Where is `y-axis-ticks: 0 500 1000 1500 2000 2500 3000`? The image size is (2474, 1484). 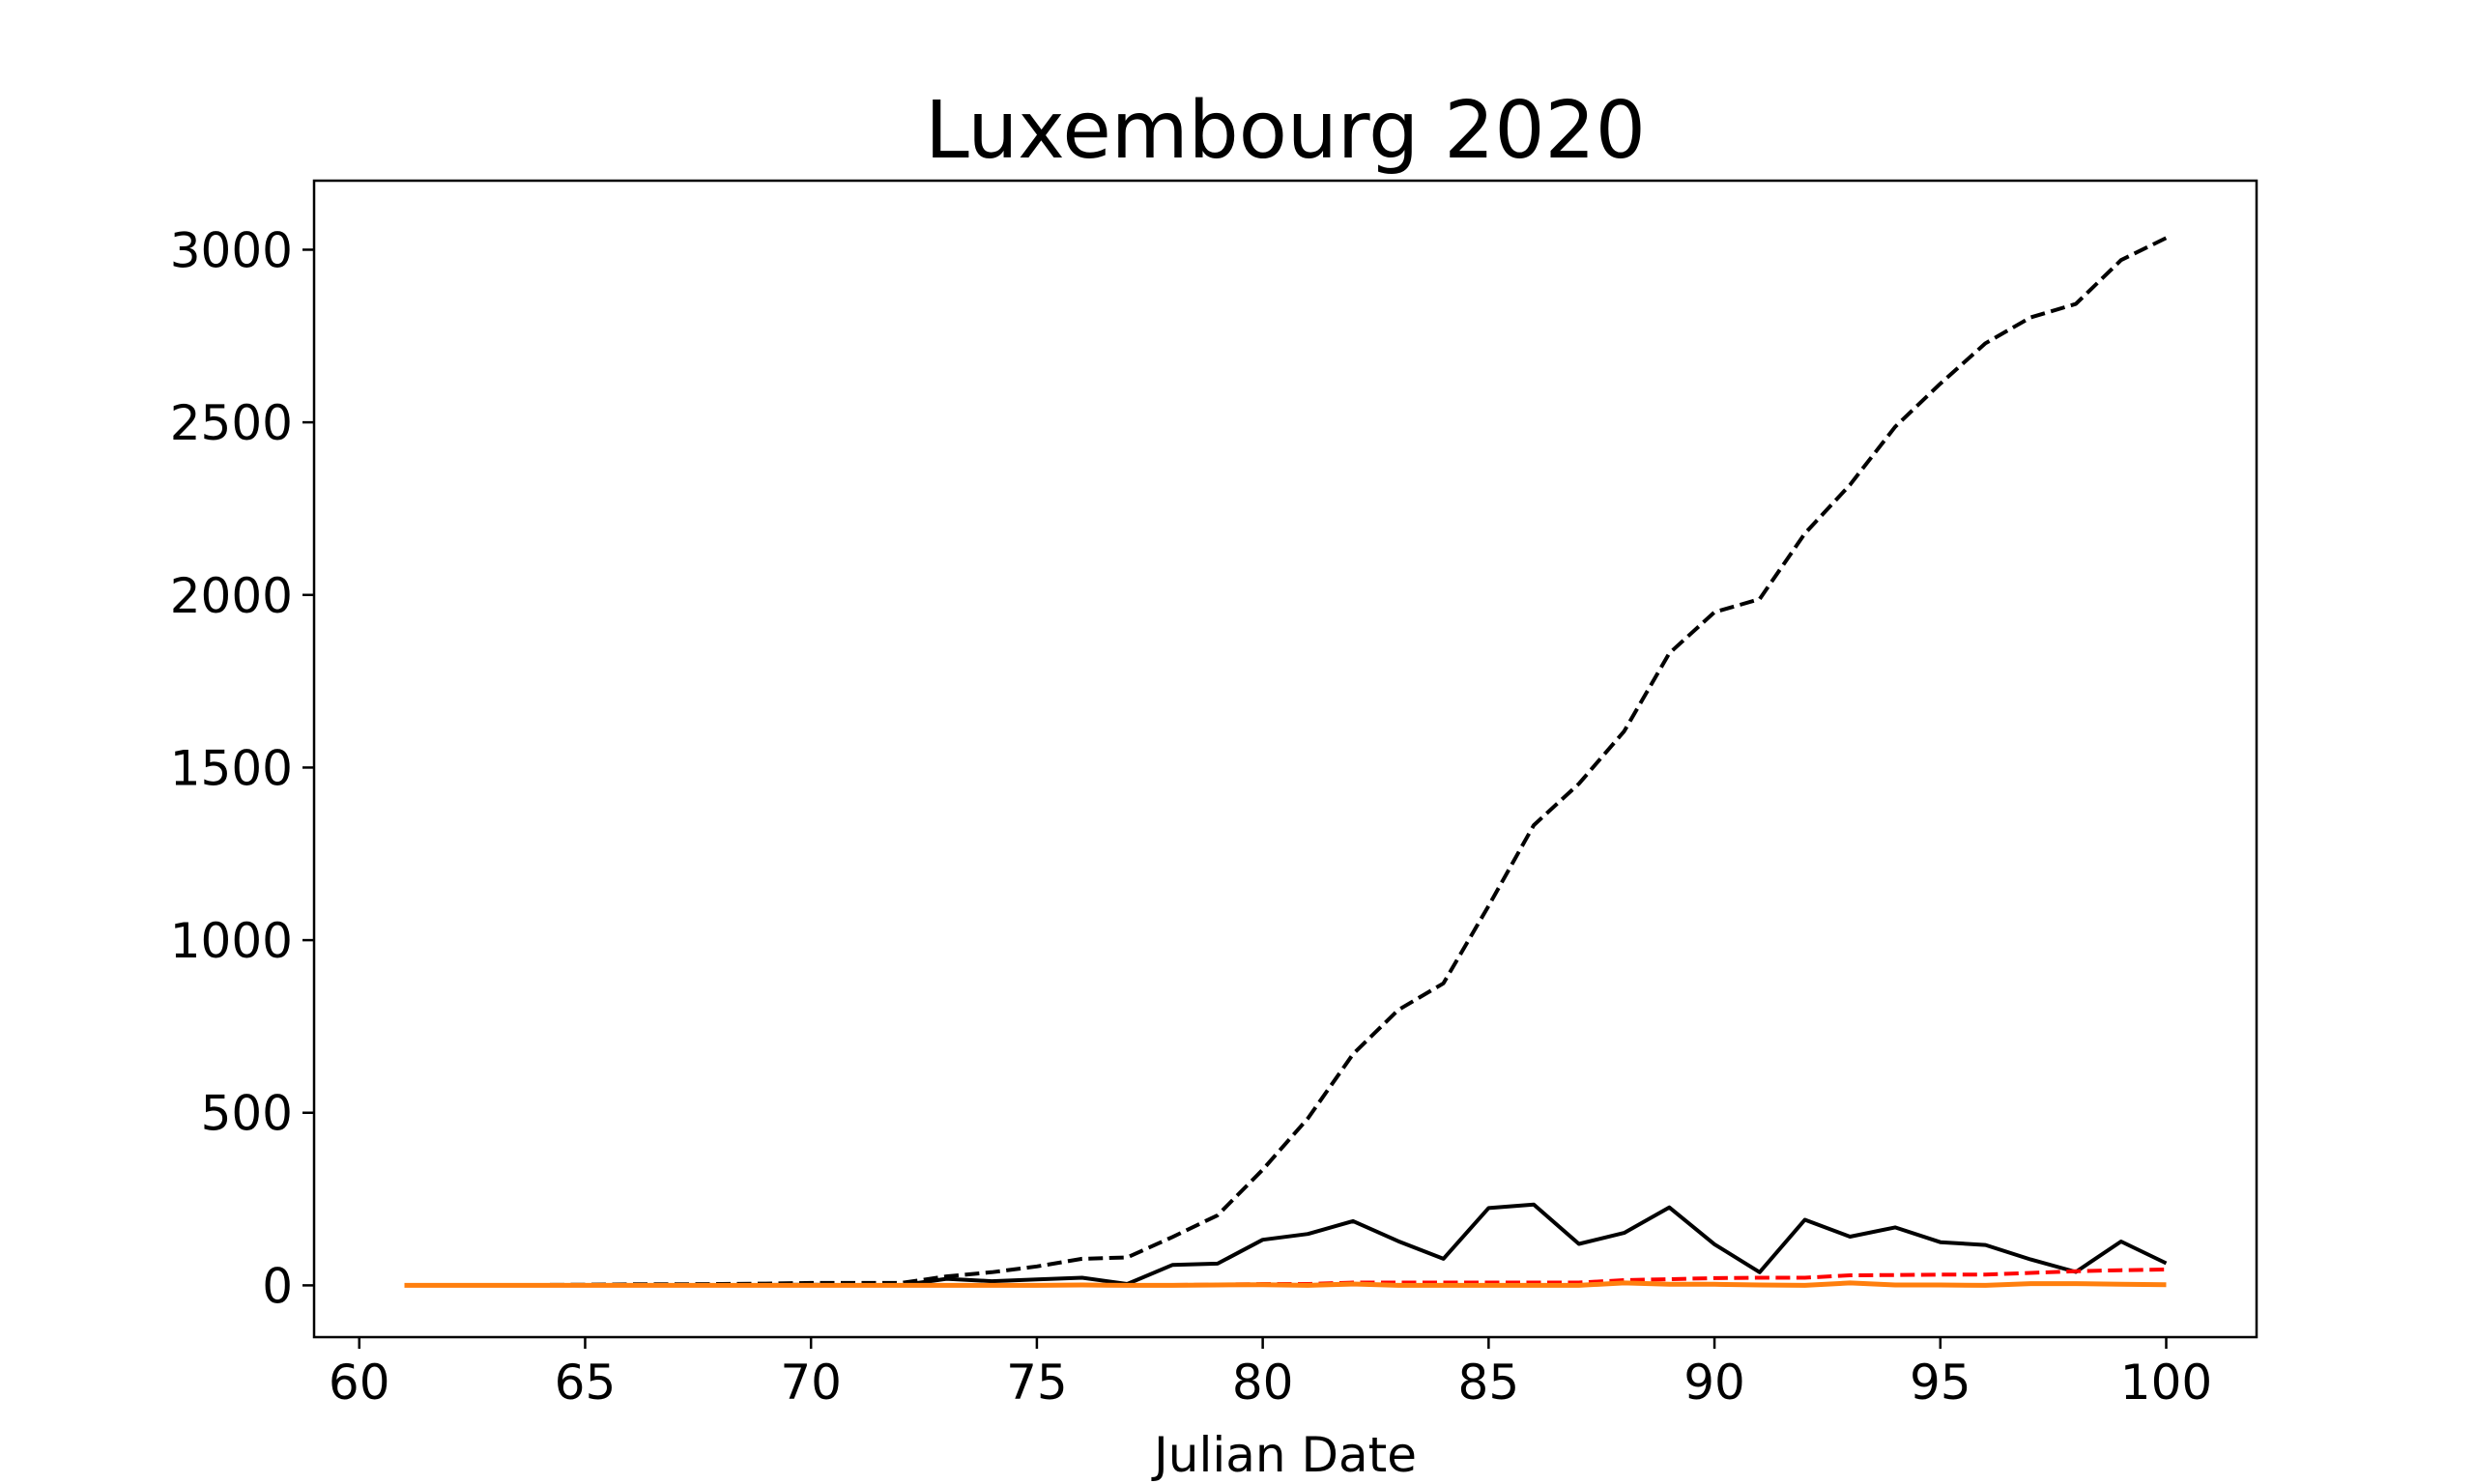
y-axis-ticks: 0 500 1000 1500 2000 2500 3000 is located at coordinates (242, 768).